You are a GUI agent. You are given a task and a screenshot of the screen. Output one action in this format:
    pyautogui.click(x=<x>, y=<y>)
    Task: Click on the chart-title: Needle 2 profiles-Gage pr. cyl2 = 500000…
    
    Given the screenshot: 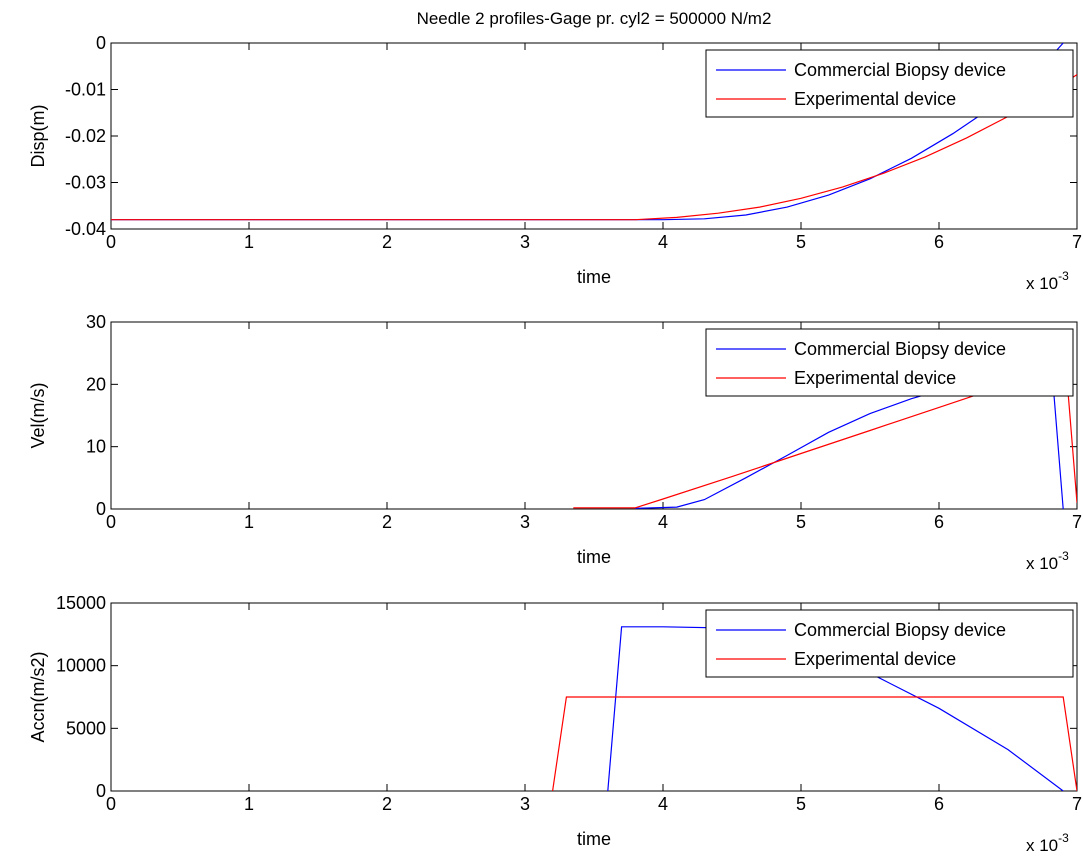 What is the action you would take?
    pyautogui.click(x=594, y=18)
    